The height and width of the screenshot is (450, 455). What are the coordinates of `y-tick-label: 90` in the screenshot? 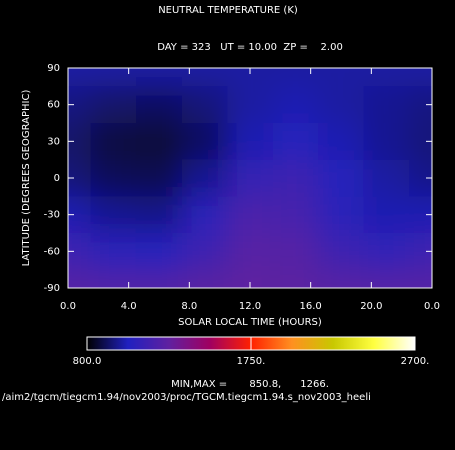 It's located at (53, 68).